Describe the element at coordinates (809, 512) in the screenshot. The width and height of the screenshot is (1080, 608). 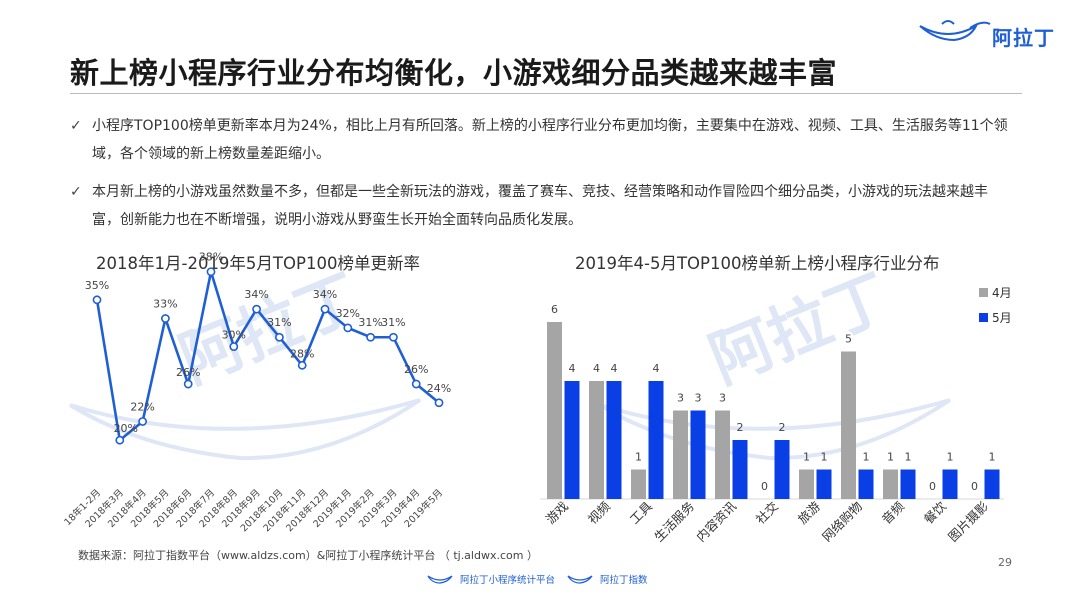
I see `x-tick-label: 旅游` at that location.